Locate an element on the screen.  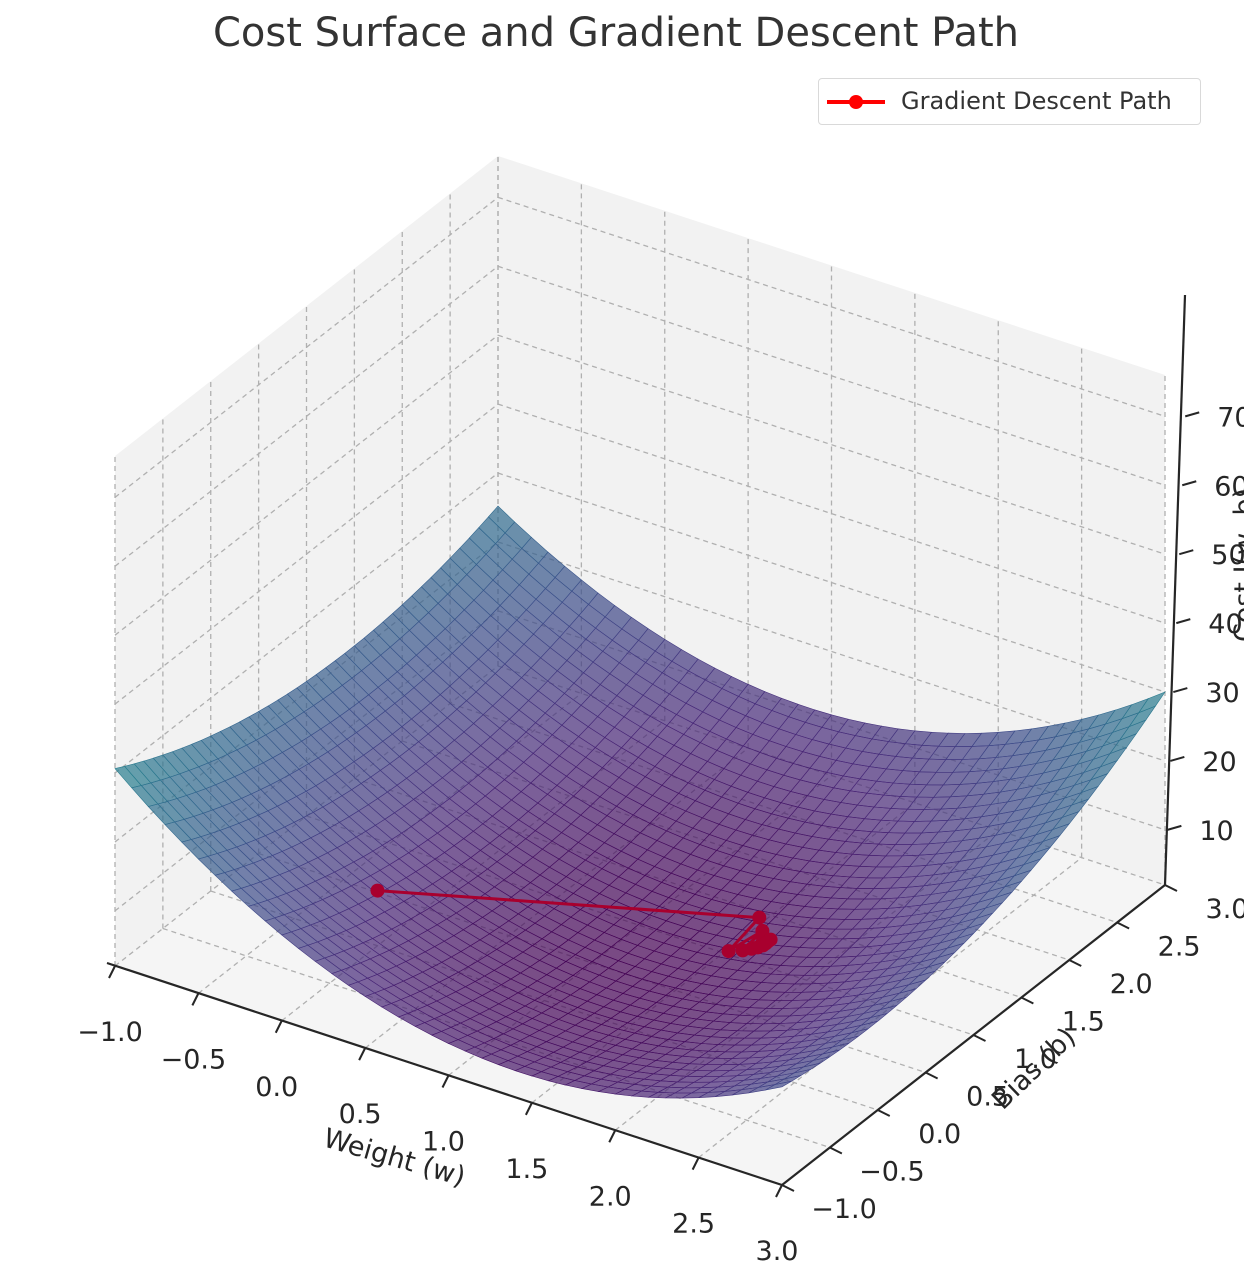
z-axis-label: Cost J(w, b) is located at coordinates (1236, 565).